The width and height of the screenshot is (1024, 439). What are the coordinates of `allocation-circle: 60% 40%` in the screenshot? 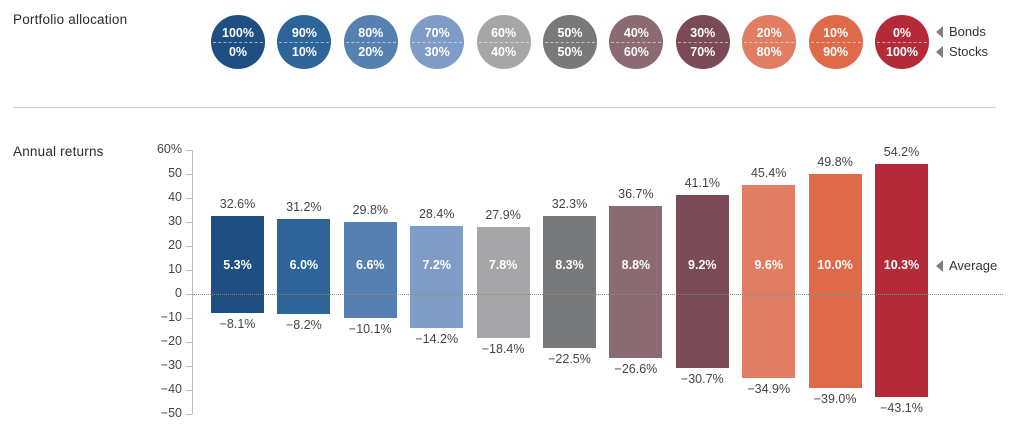 It's located at (503, 42).